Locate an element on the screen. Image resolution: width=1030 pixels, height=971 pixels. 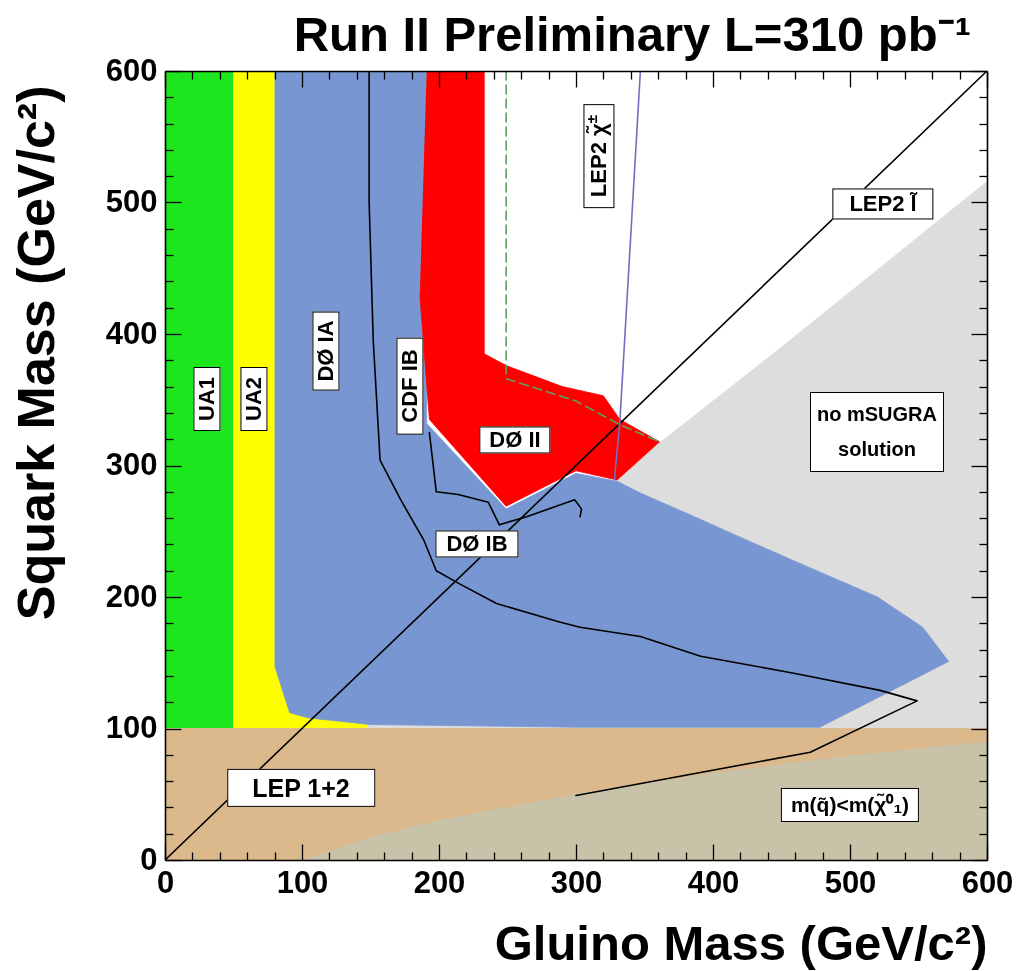
series-label: UA2 is located at coordinates (254, 399).